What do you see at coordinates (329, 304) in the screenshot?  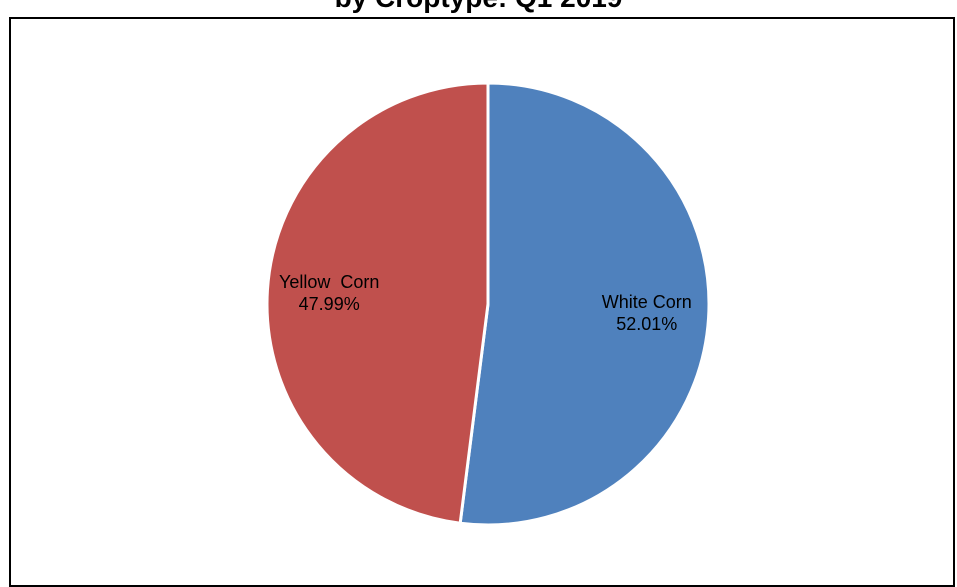 I see `slice-percent-label: 47.99%` at bounding box center [329, 304].